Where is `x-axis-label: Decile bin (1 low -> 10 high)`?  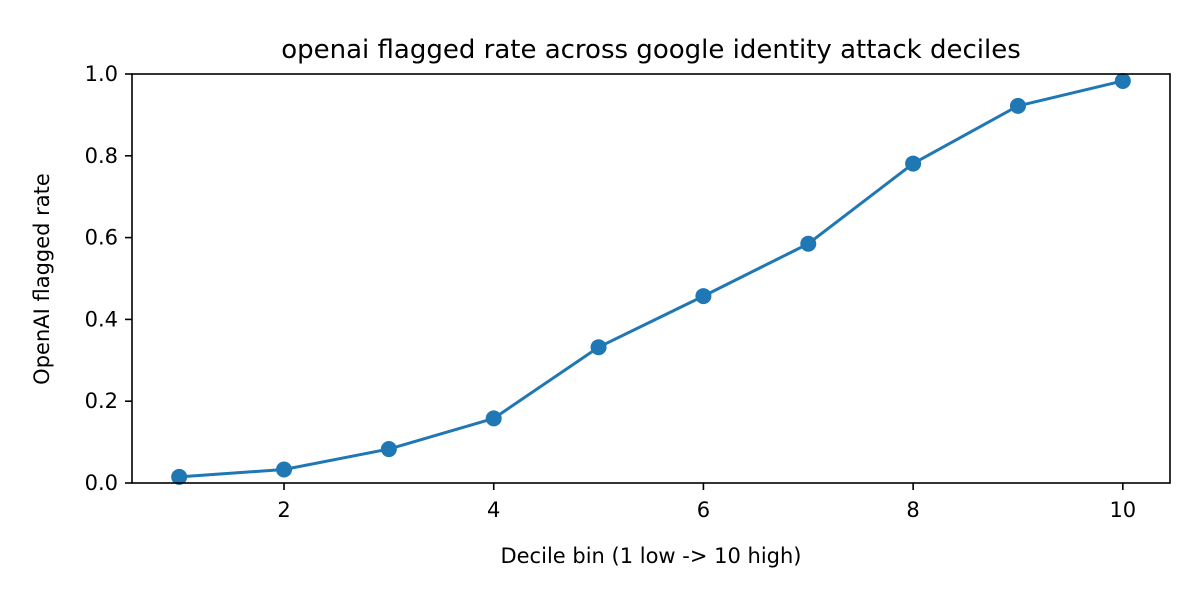 x-axis-label: Decile bin (1 low -> 10 high) is located at coordinates (650, 556).